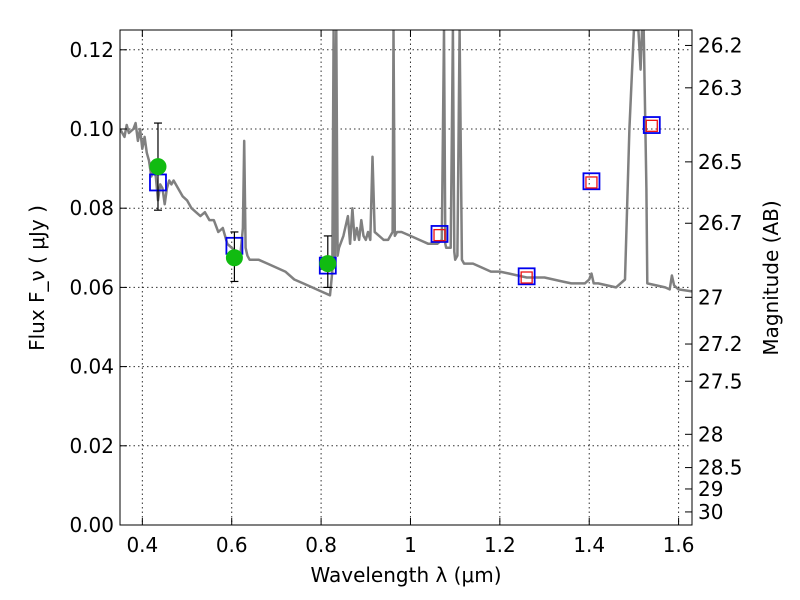 The width and height of the screenshot is (800, 600). I want to click on magnitude-tick-label: 28, so click(710, 434).